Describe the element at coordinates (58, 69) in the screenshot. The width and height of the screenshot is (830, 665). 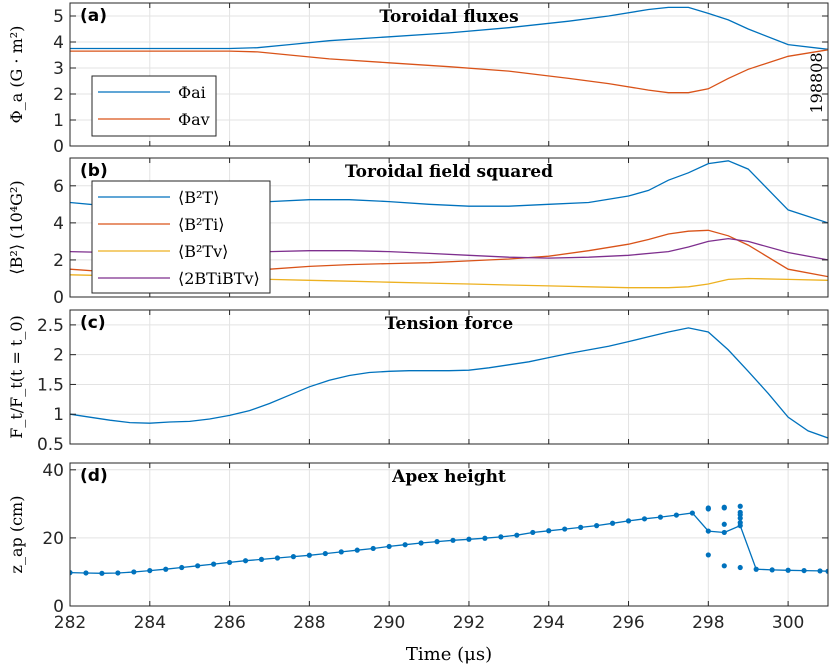
I see `y-tick-label: 3` at that location.